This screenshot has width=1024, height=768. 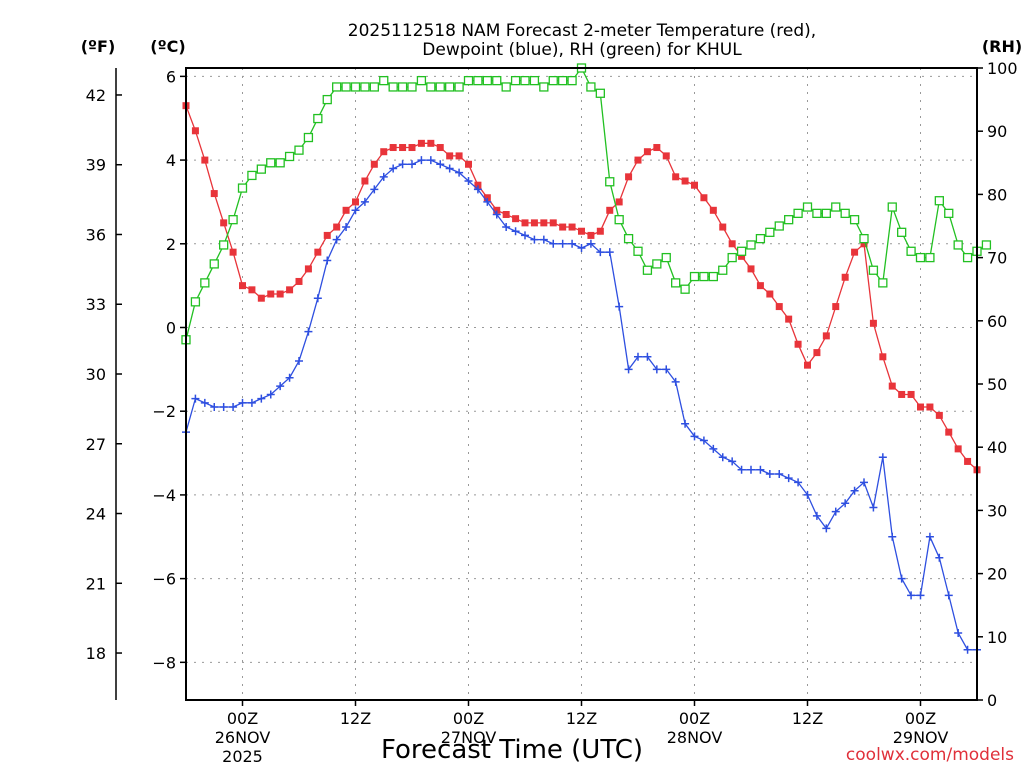 What do you see at coordinates (1002, 46) in the screenshot?
I see `rh-axis-unit: (RH)` at bounding box center [1002, 46].